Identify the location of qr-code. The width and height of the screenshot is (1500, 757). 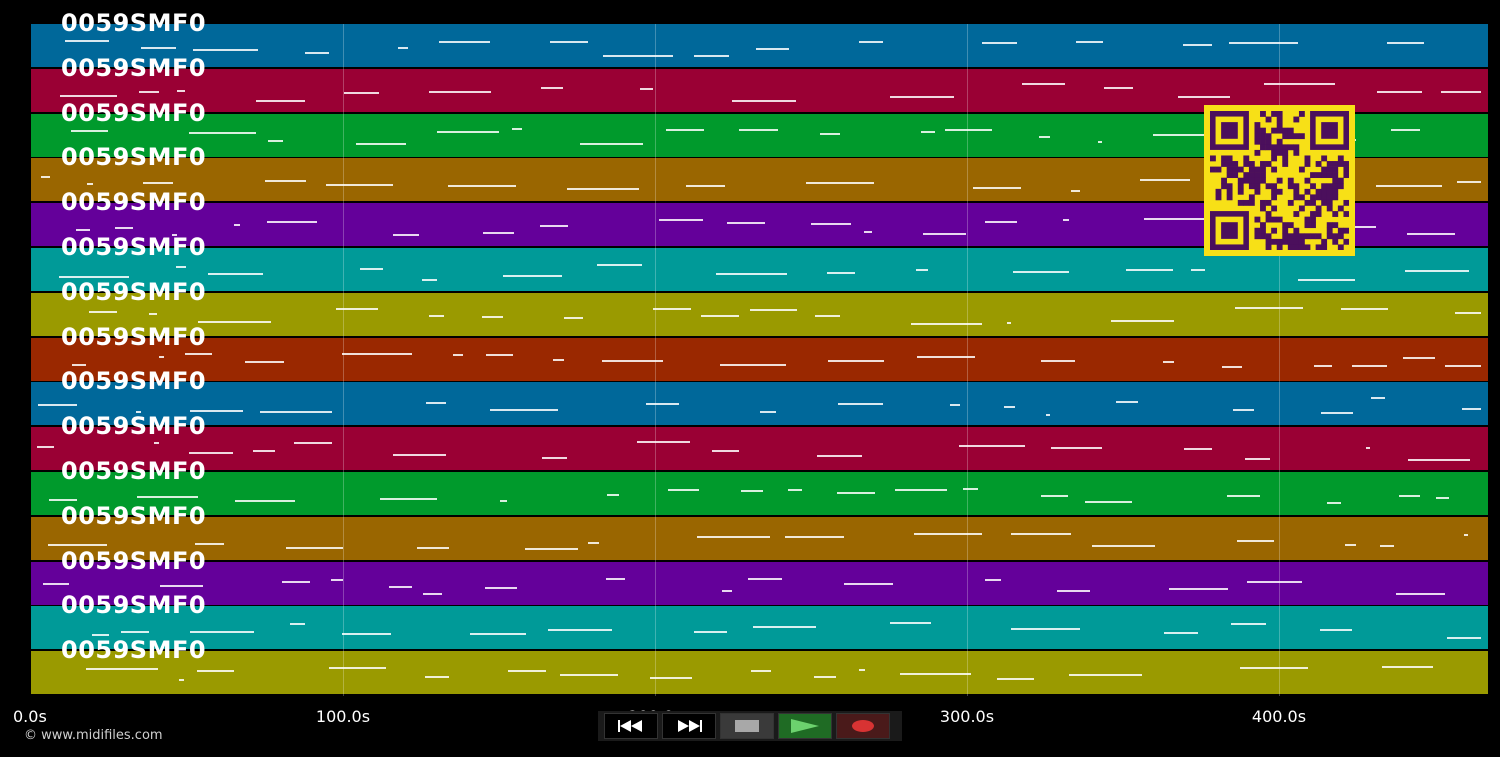
(1279, 180).